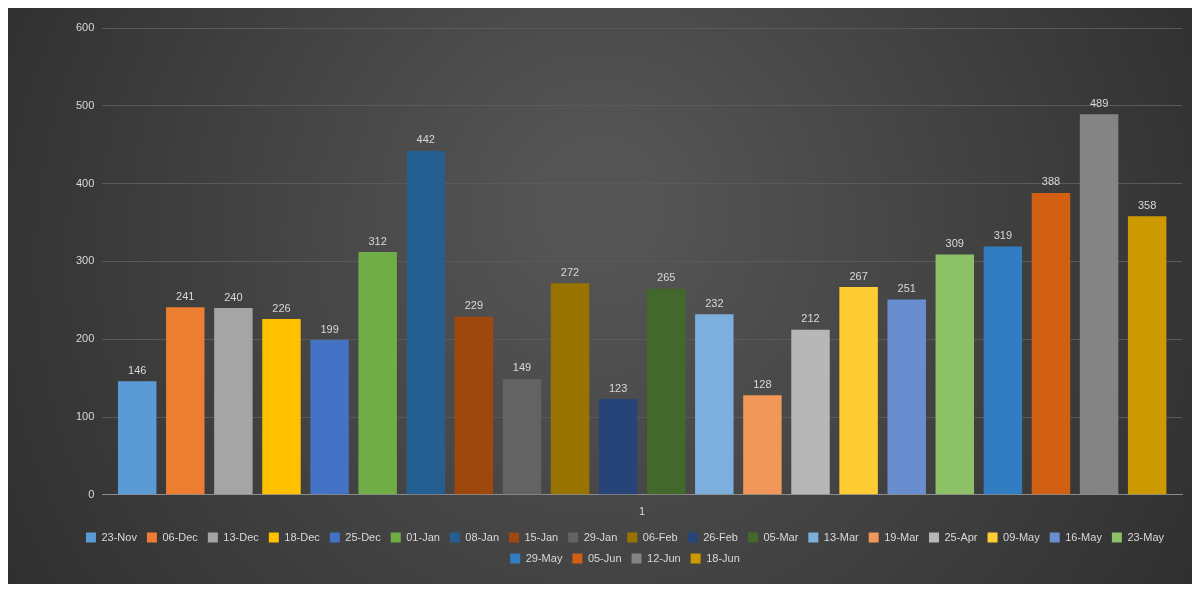 The image size is (1200, 592). I want to click on data-label: 489, so click(1099, 102).